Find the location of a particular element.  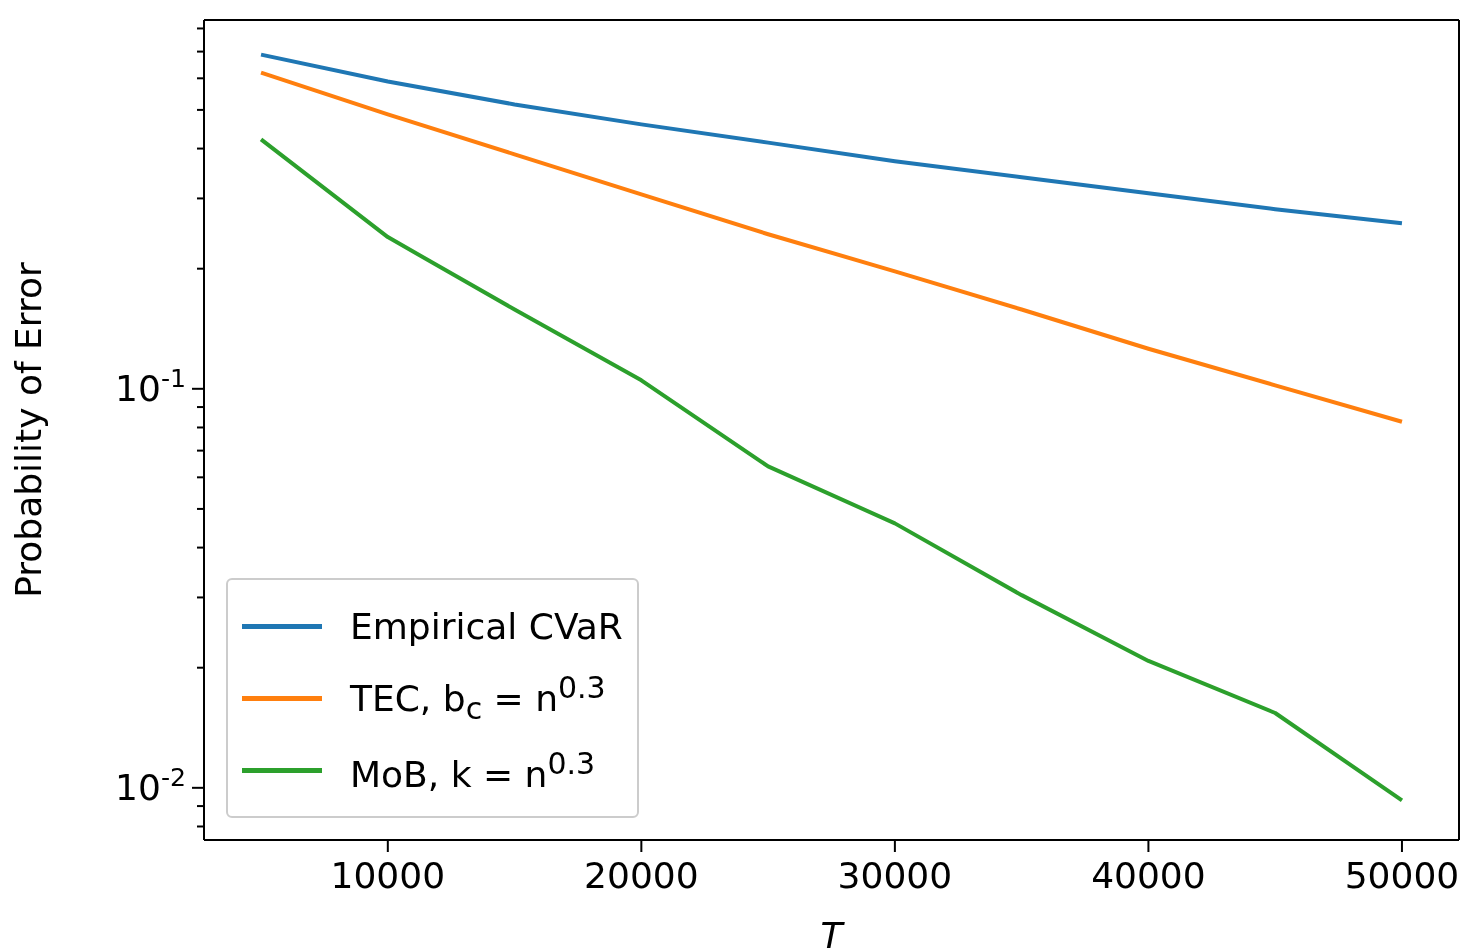

y-tick-label: 10$^{-2}$ is located at coordinates (150, 785).